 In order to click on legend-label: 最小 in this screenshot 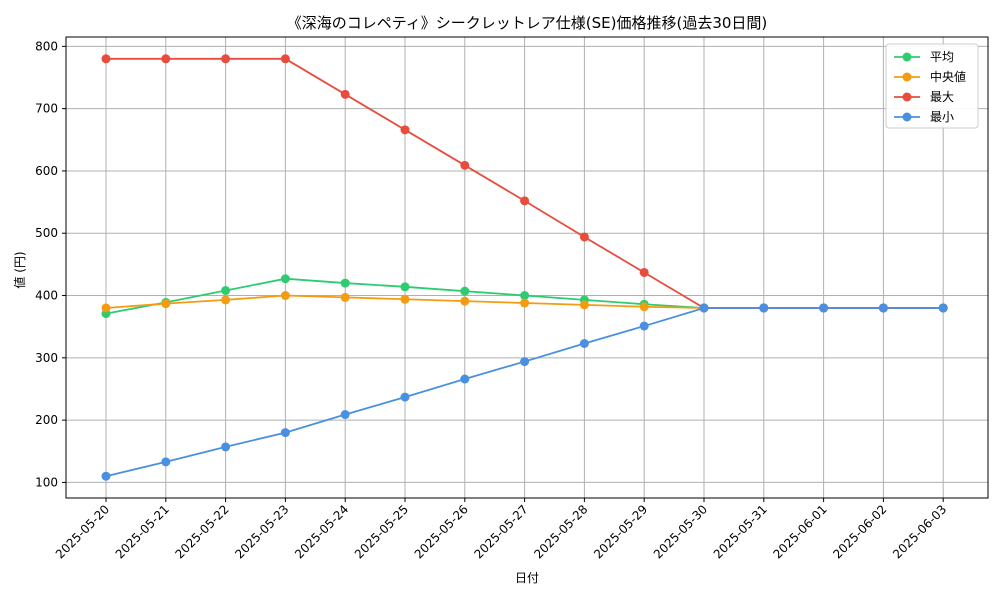, I will do `click(942, 117)`.